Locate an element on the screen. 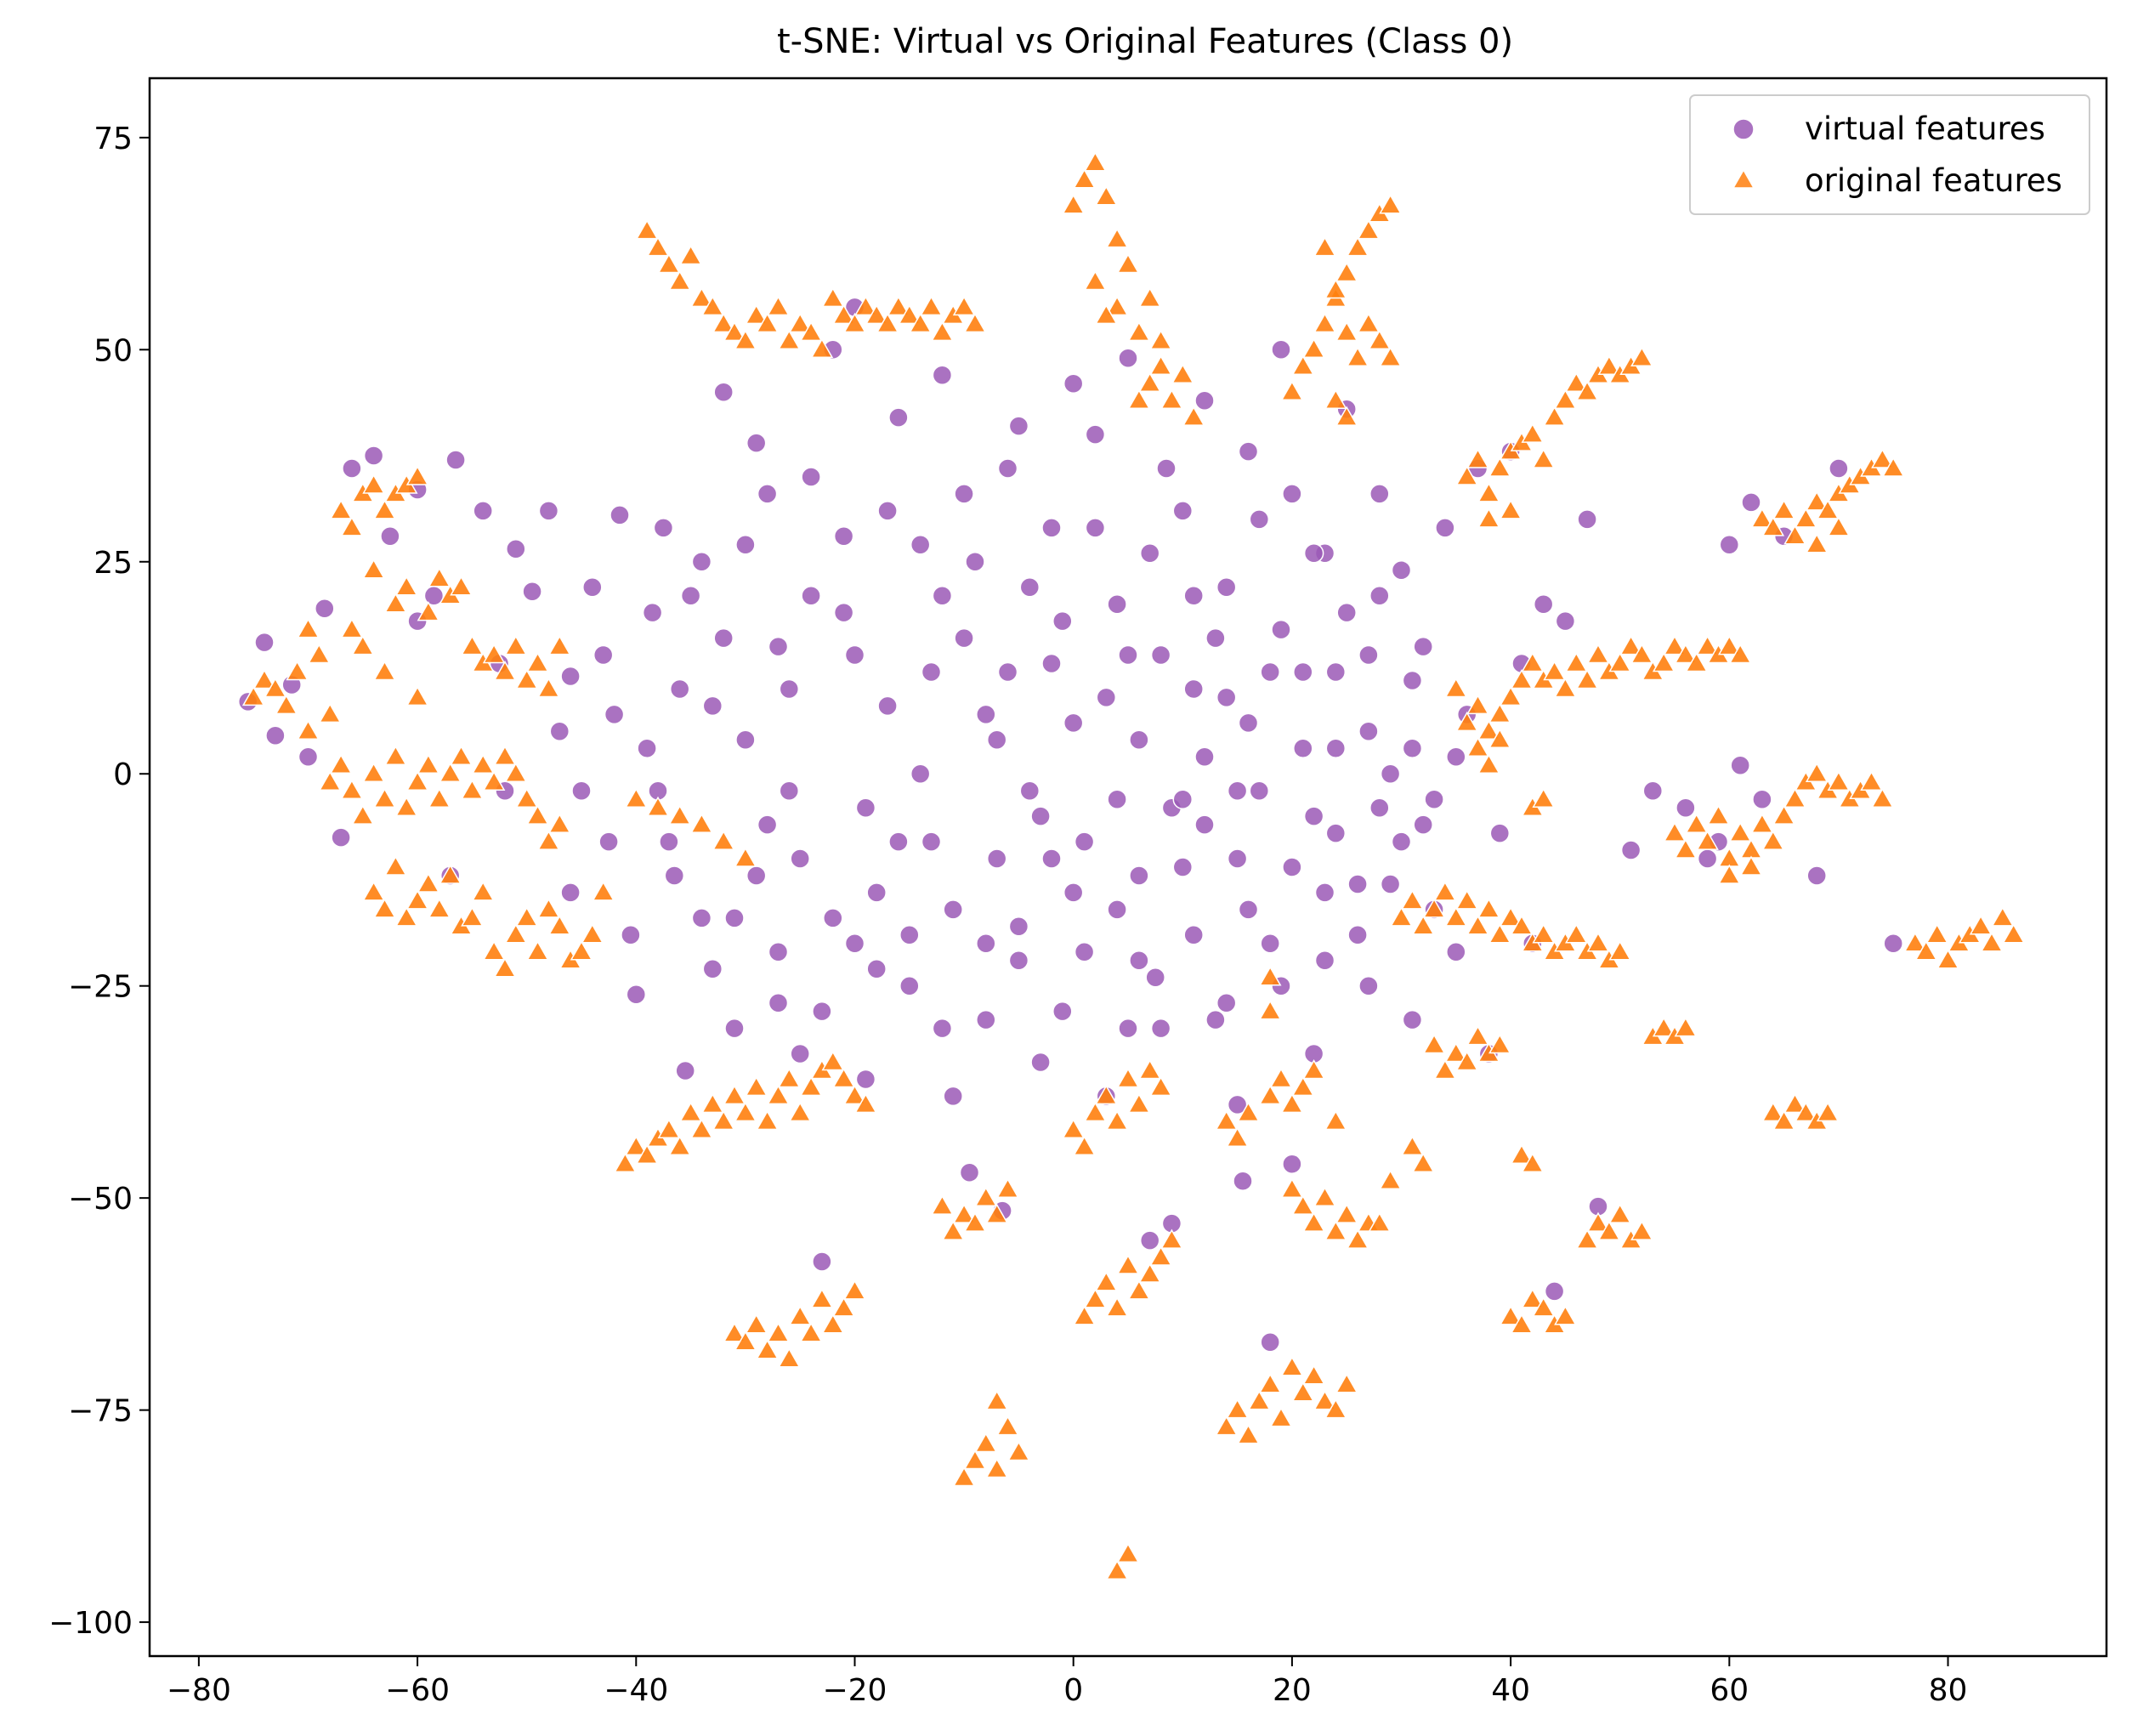 This screenshot has width=2149, height=1736. x-tick-label: −60 is located at coordinates (417, 1691).